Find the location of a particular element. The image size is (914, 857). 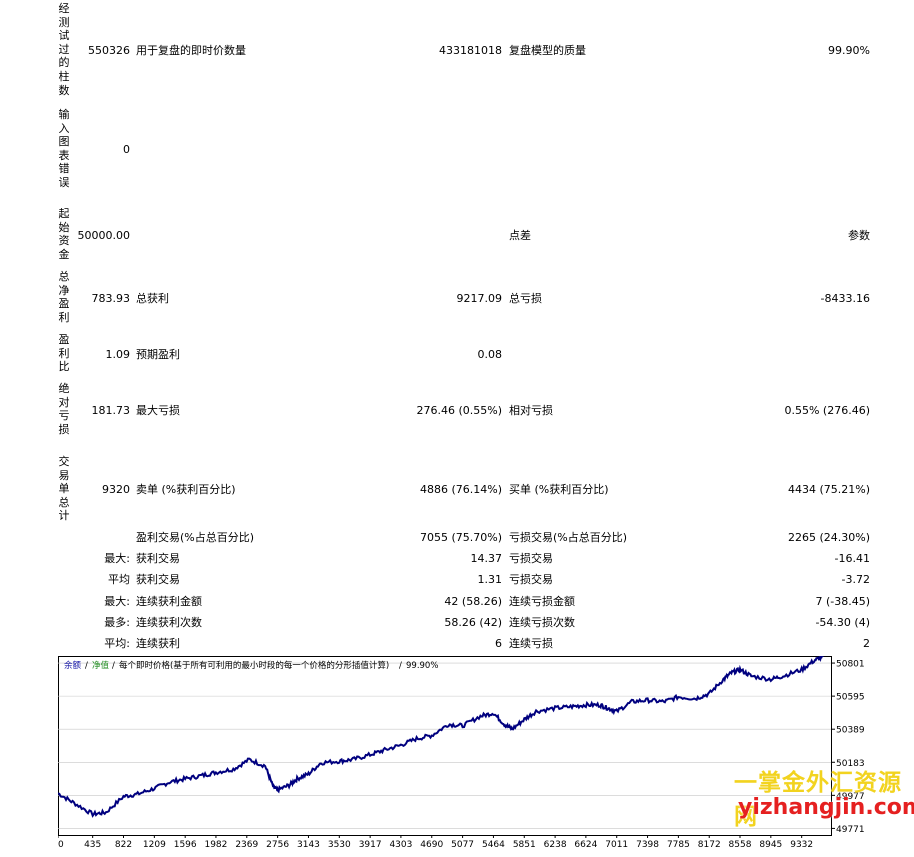

label-gross-loss: 总亏损 is located at coordinates (525, 298).